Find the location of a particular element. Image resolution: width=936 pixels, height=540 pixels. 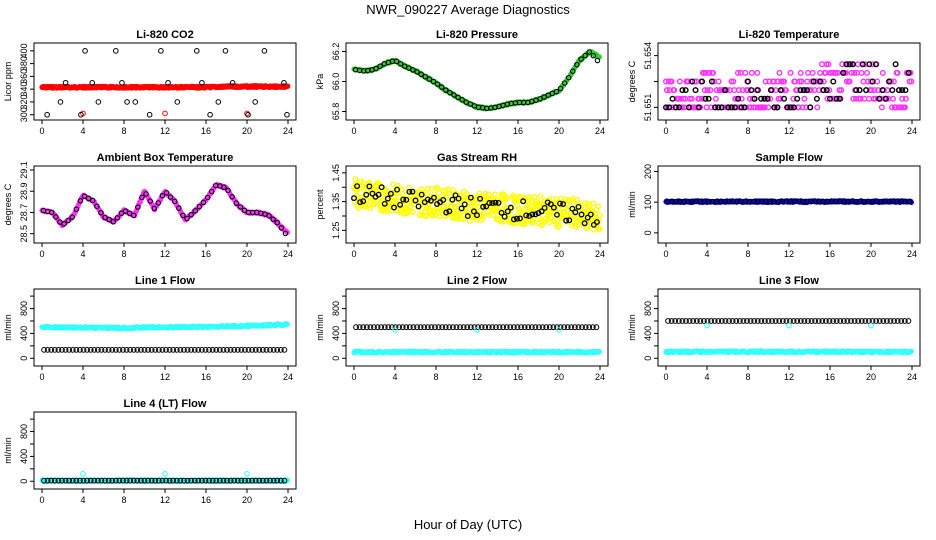

x-tick-label: 0 is located at coordinates (353, 254).